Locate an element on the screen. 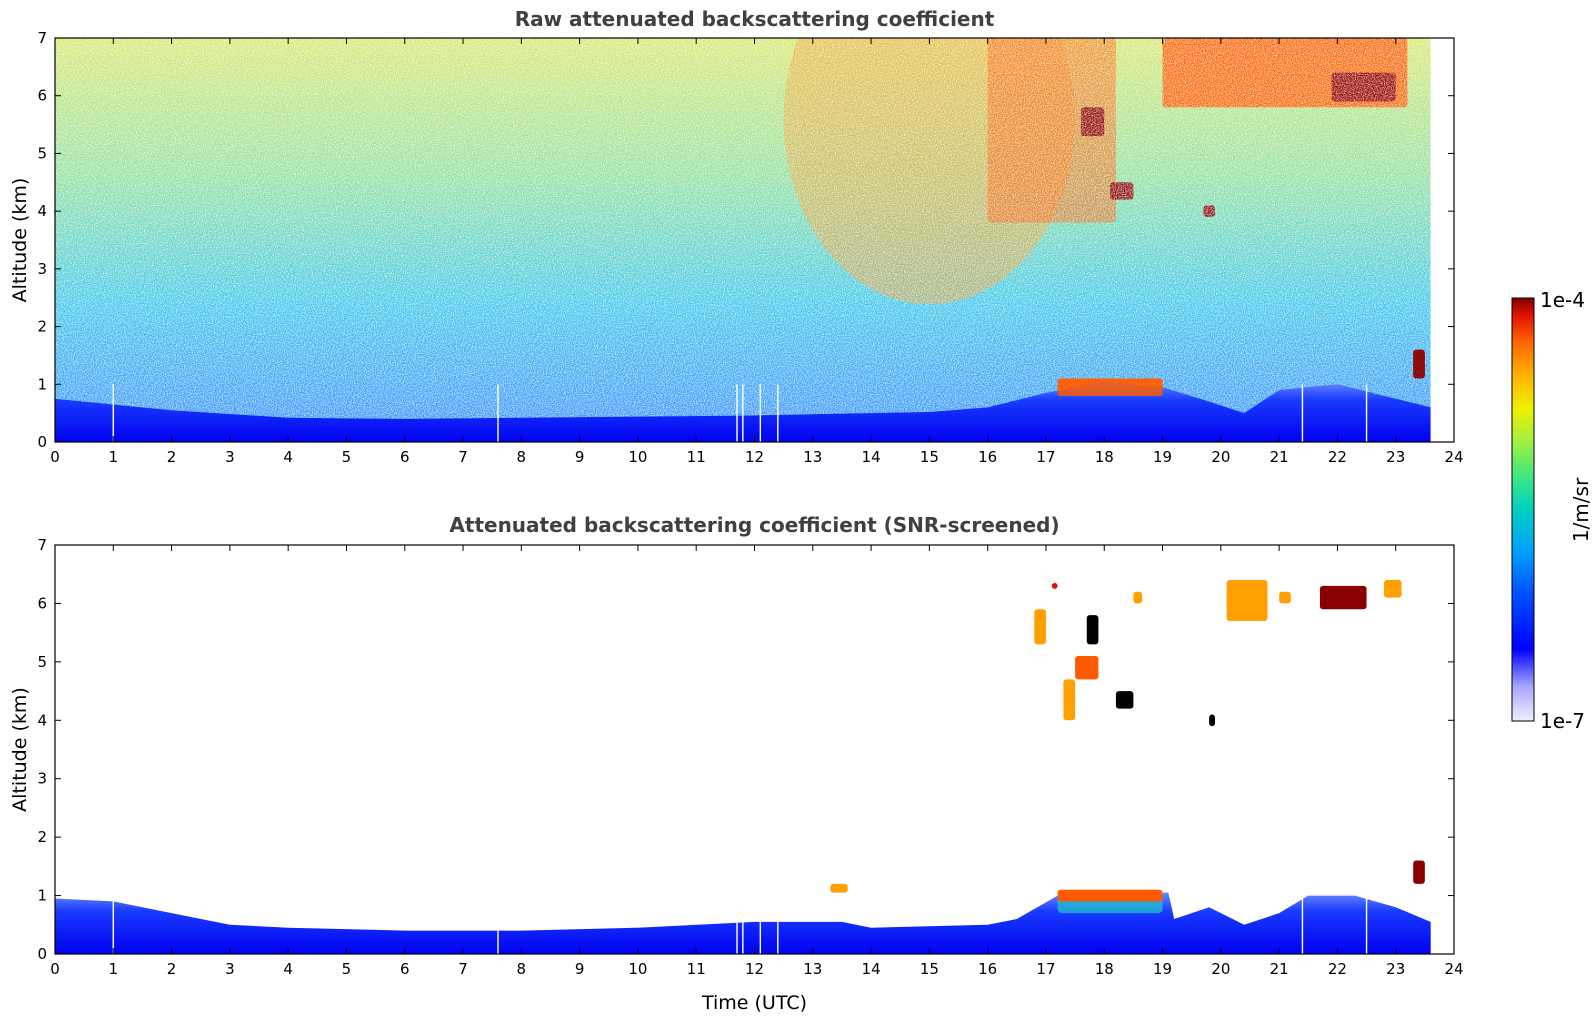 The height and width of the screenshot is (1020, 1595). screened-y-axis-label: Altitude (km) is located at coordinates (20, 749).